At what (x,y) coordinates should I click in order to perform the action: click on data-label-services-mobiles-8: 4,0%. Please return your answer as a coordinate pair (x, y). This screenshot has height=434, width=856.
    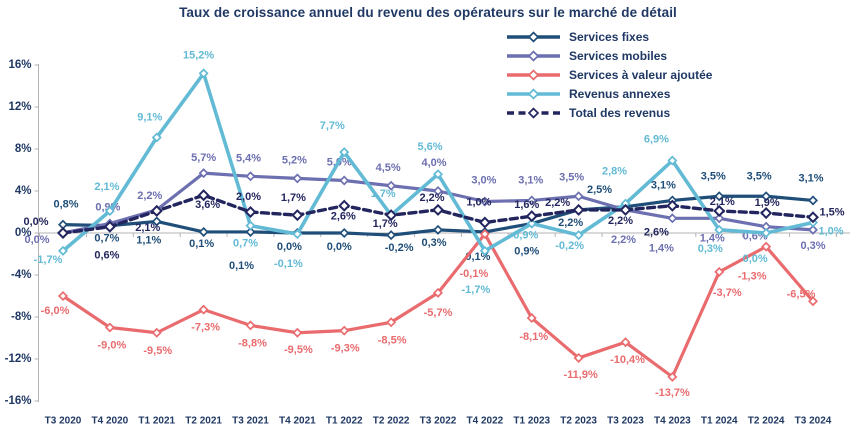
    Looking at the image, I should click on (433, 163).